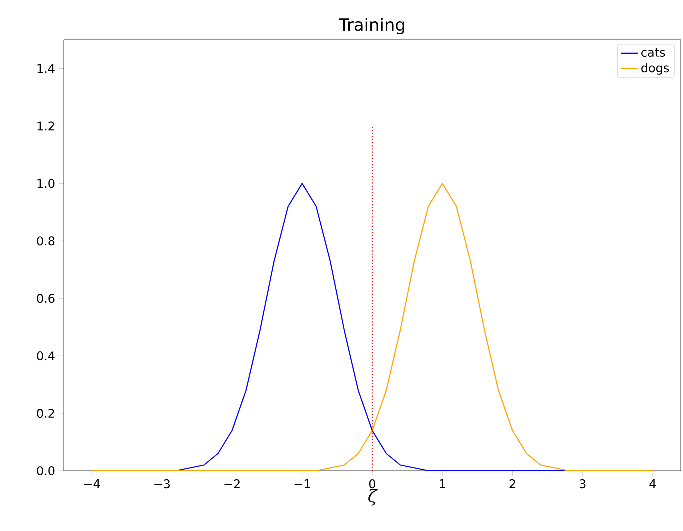 This screenshot has width=683, height=531. What do you see at coordinates (46, 241) in the screenshot?
I see `y-tick-label: 0.8` at bounding box center [46, 241].